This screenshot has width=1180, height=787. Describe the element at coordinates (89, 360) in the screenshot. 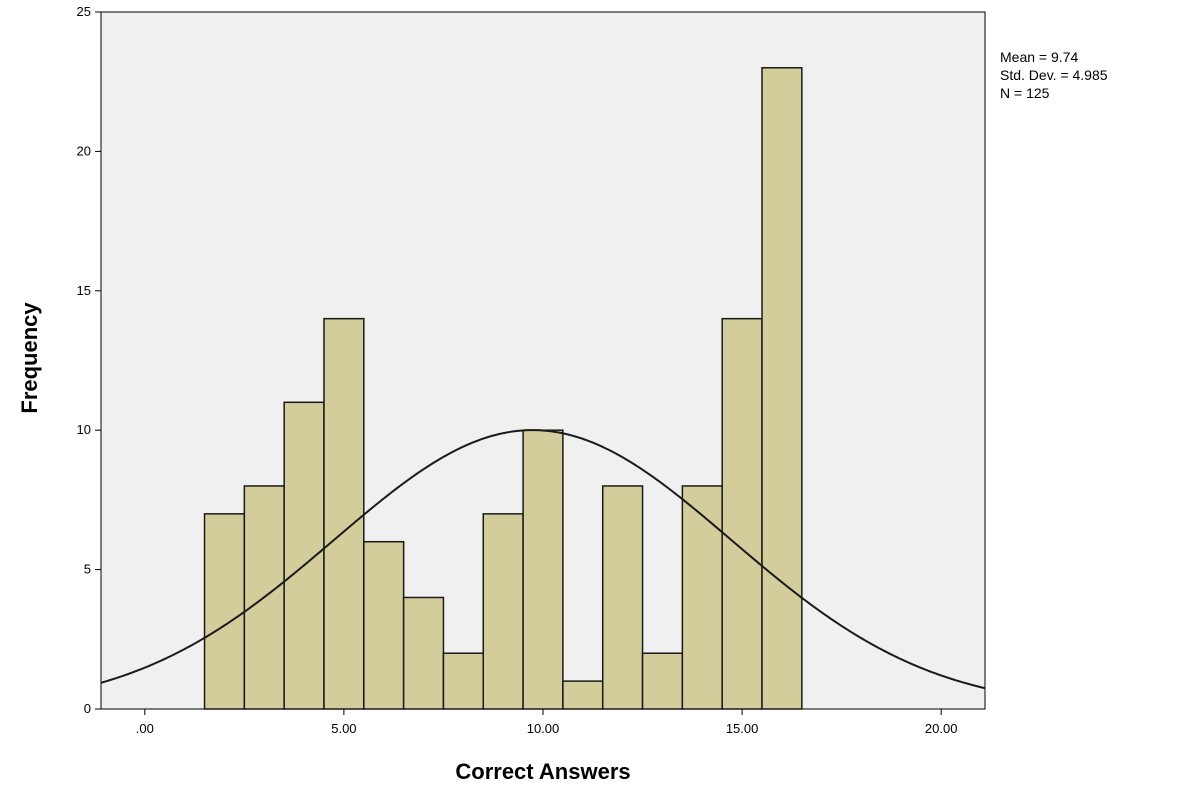

I see `y-axis: 0 5 10 15 20 25` at that location.